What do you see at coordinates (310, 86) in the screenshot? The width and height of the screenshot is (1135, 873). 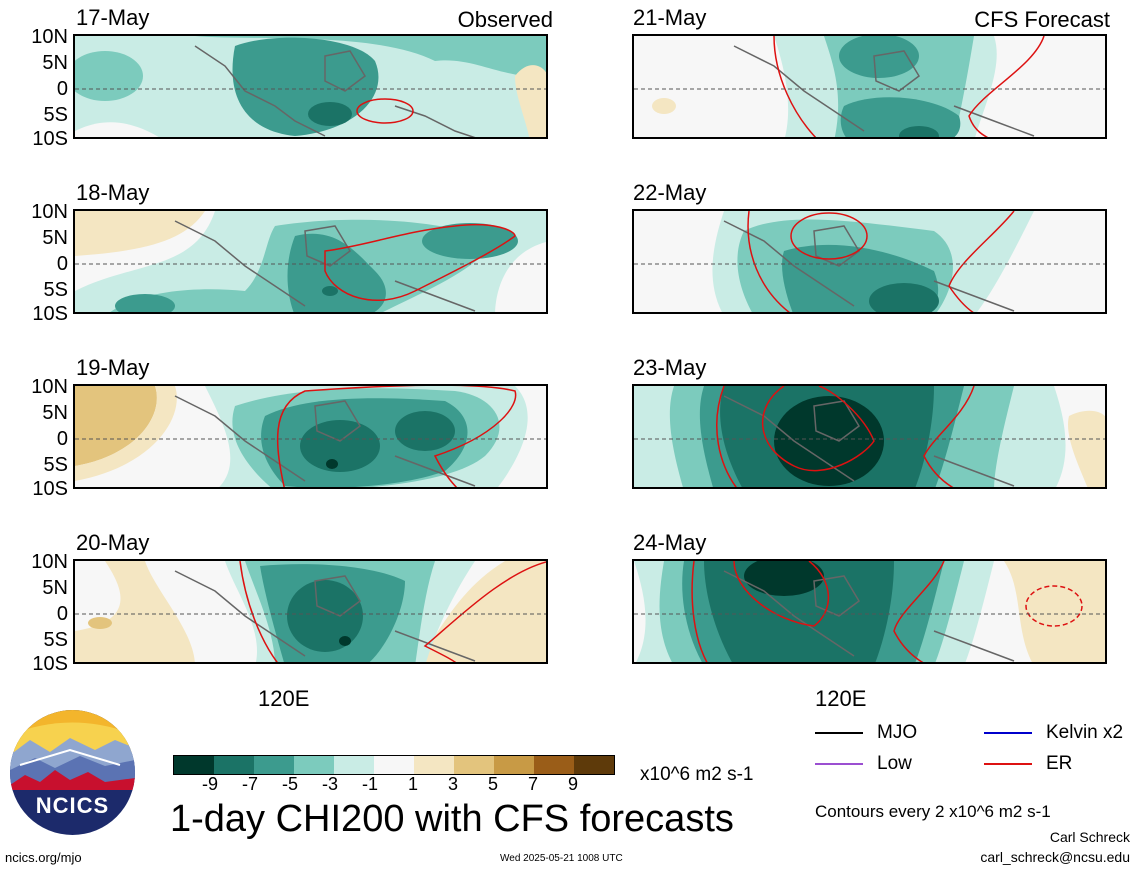 I see `map-panel-17-may` at bounding box center [310, 86].